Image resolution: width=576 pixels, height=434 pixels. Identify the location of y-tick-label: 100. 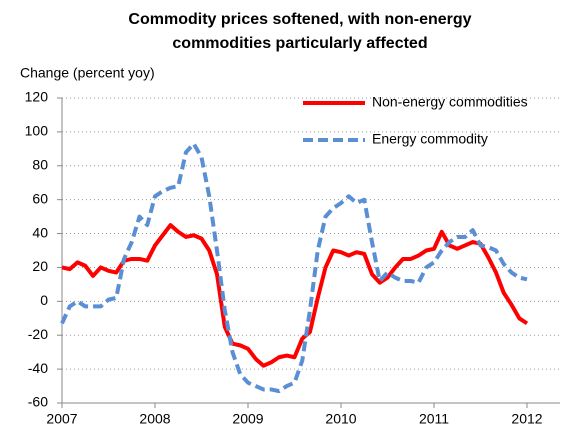
(37, 131).